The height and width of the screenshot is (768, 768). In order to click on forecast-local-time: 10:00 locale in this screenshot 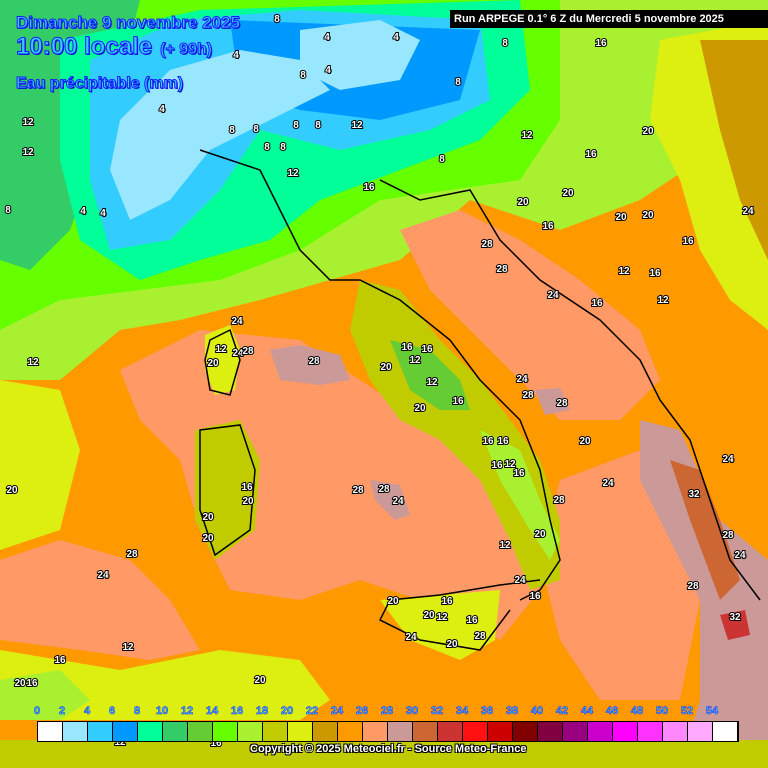, I will do `click(84, 47)`.